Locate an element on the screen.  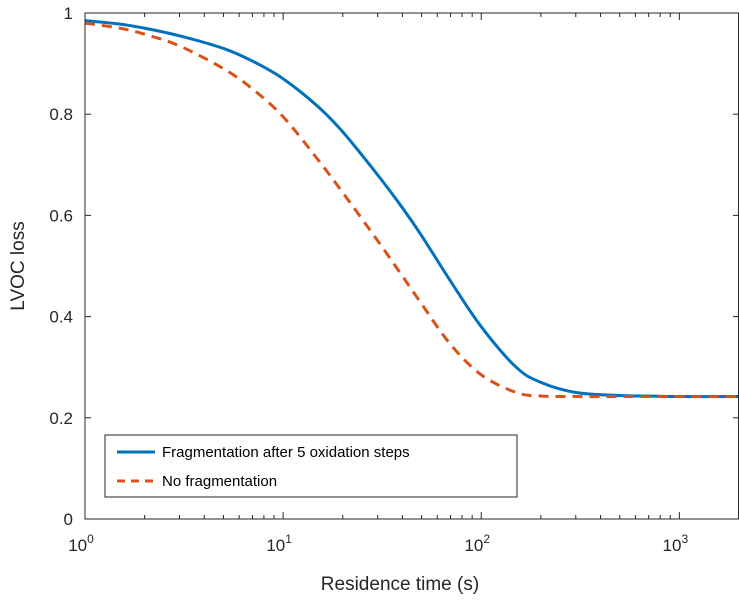
x-axis-label: Residence time (s) is located at coordinates (400, 584).